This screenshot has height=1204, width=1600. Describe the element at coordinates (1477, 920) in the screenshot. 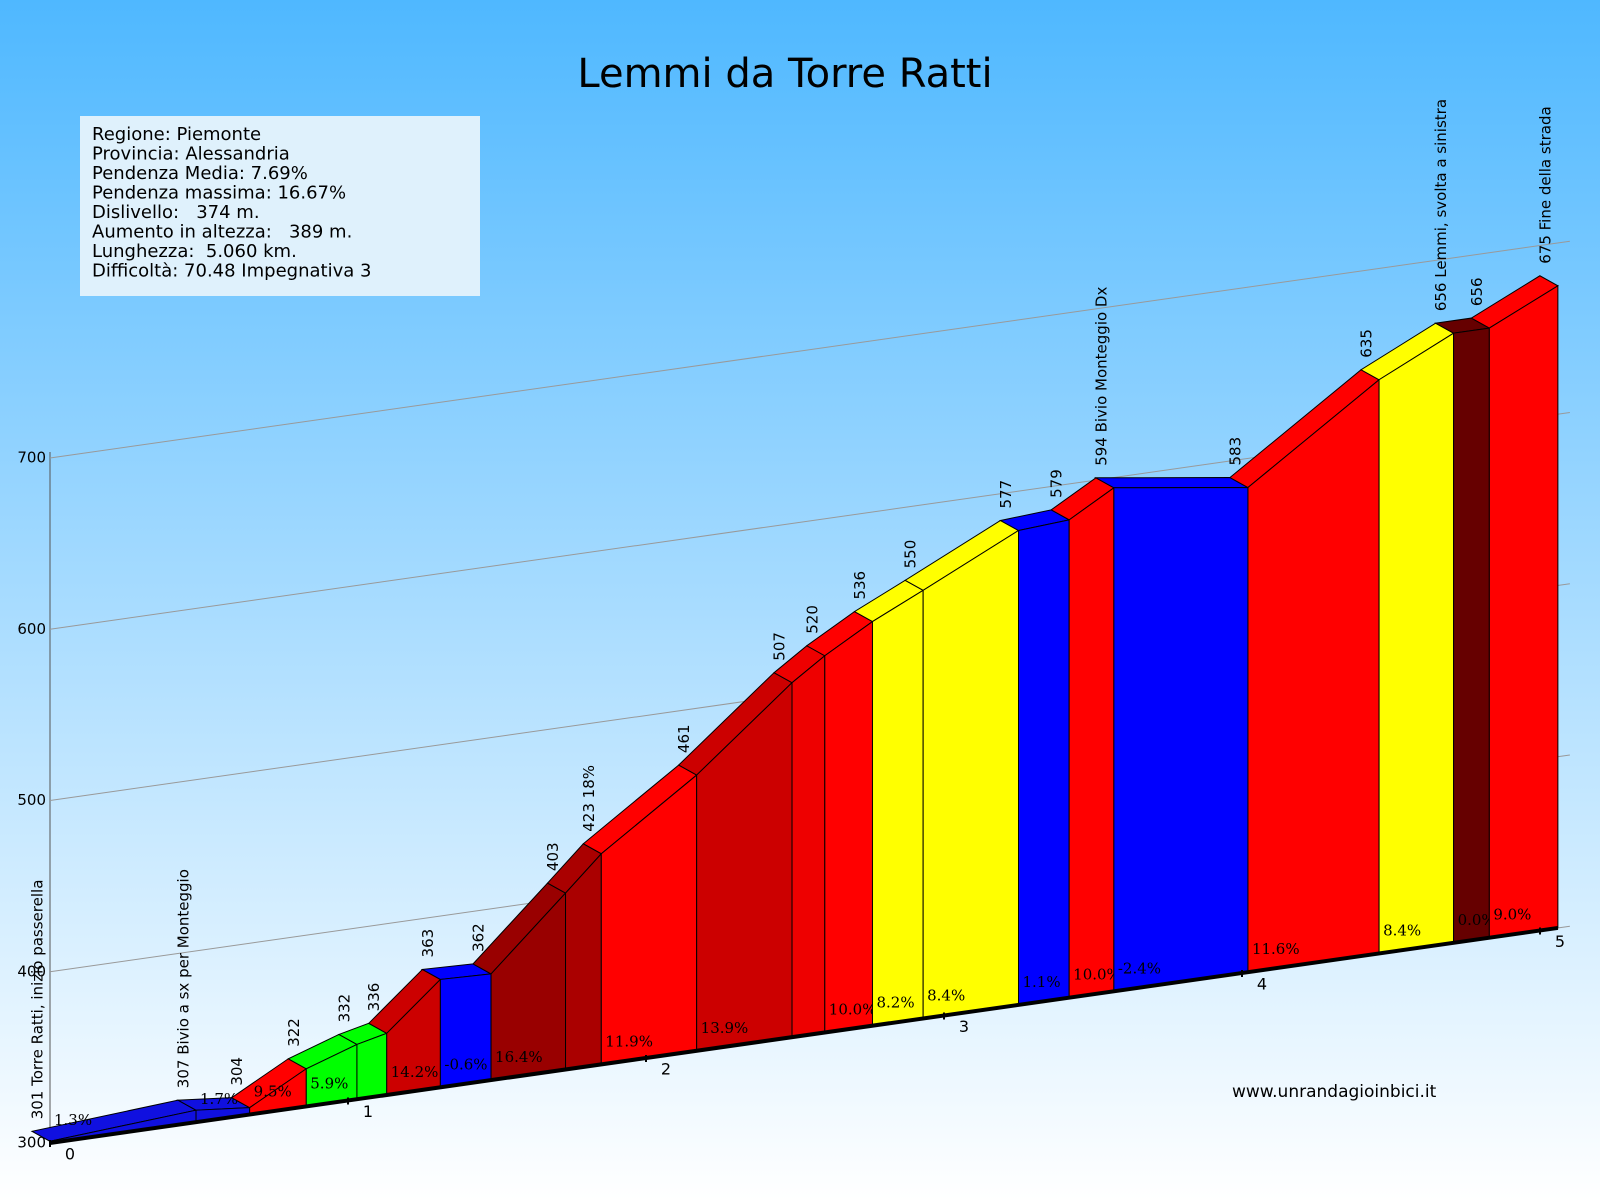

I see `gradient-label: 0.0%` at that location.